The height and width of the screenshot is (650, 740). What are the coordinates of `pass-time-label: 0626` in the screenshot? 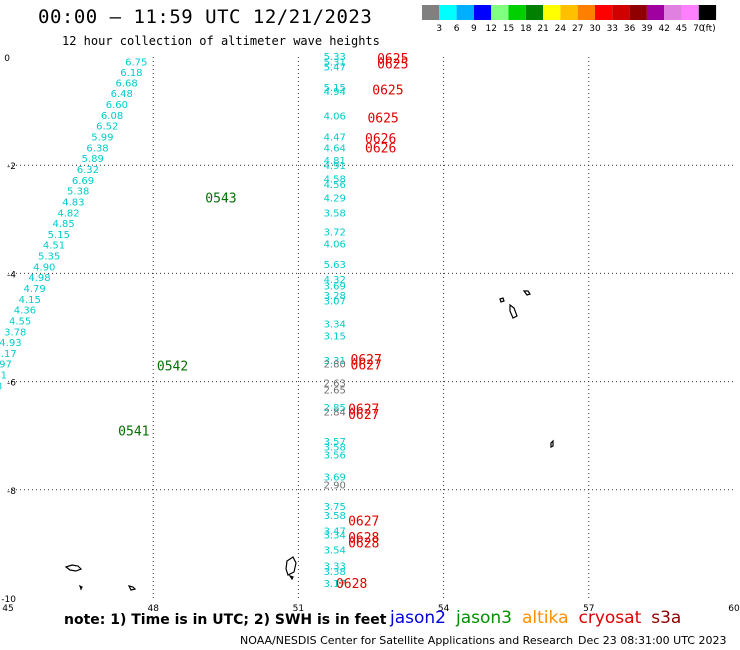 It's located at (380, 148).